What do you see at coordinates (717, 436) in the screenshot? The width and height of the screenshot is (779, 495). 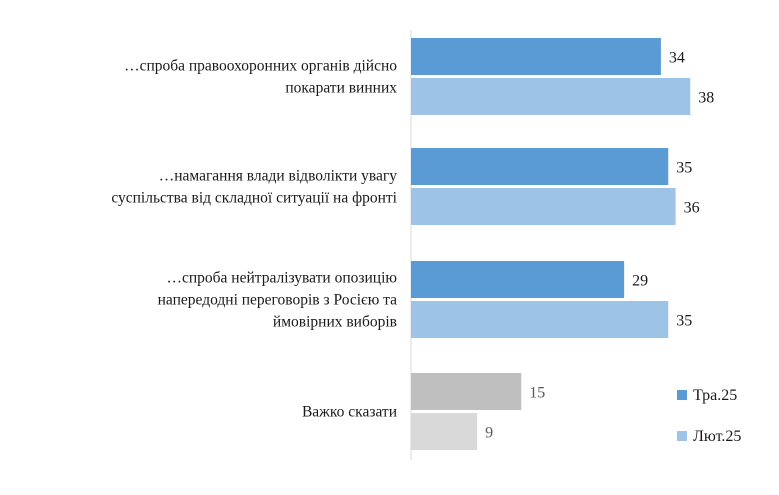 I see `legend-label-2: Лют.25` at bounding box center [717, 436].